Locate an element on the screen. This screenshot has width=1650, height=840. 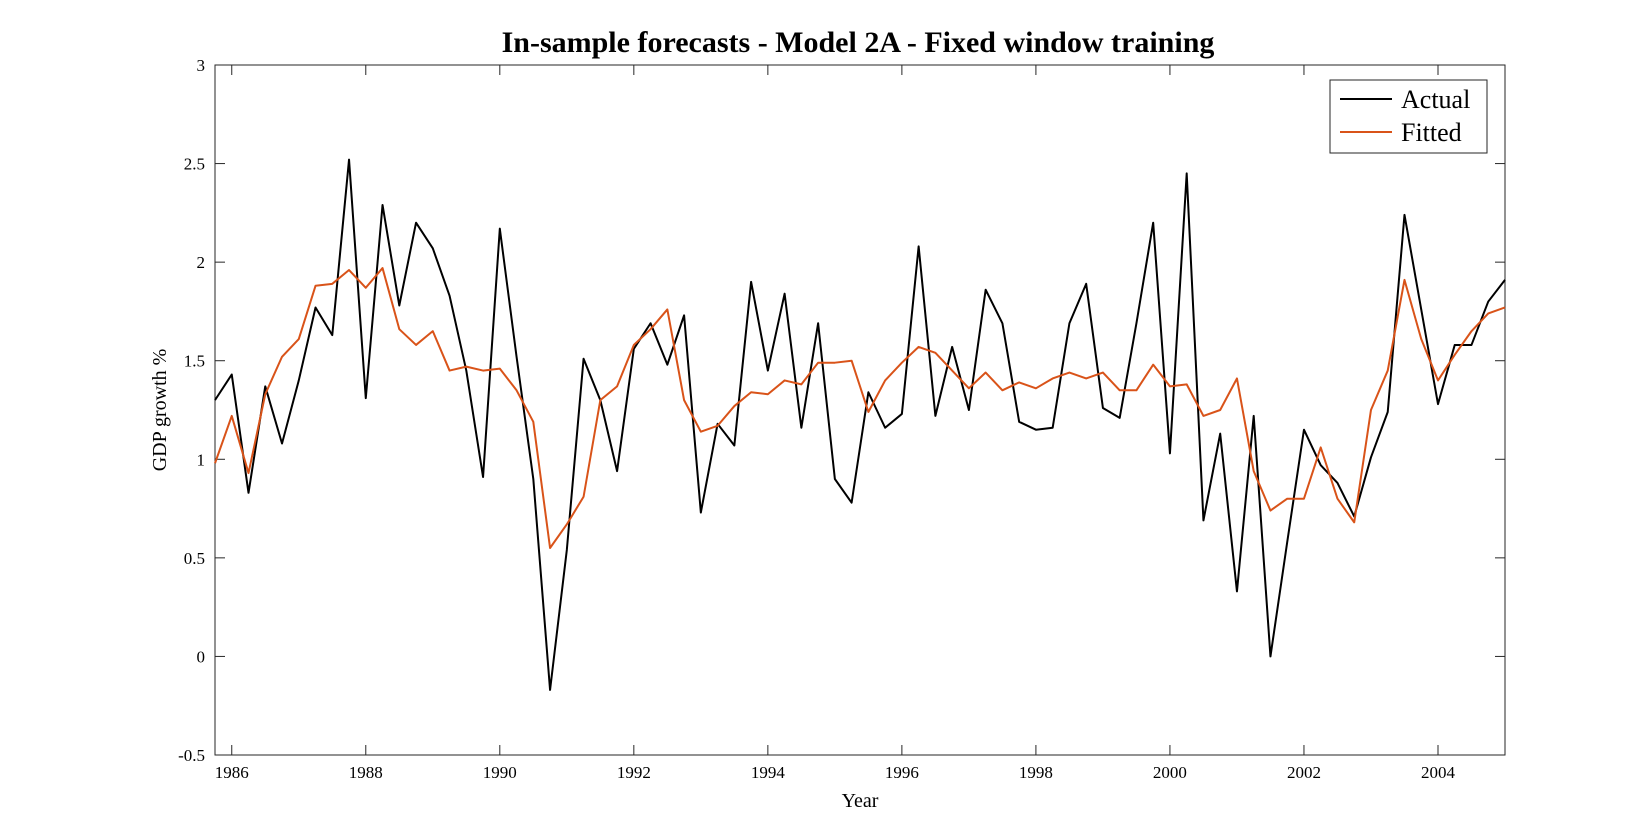
y-tick-label: 2.5 is located at coordinates (194, 164).